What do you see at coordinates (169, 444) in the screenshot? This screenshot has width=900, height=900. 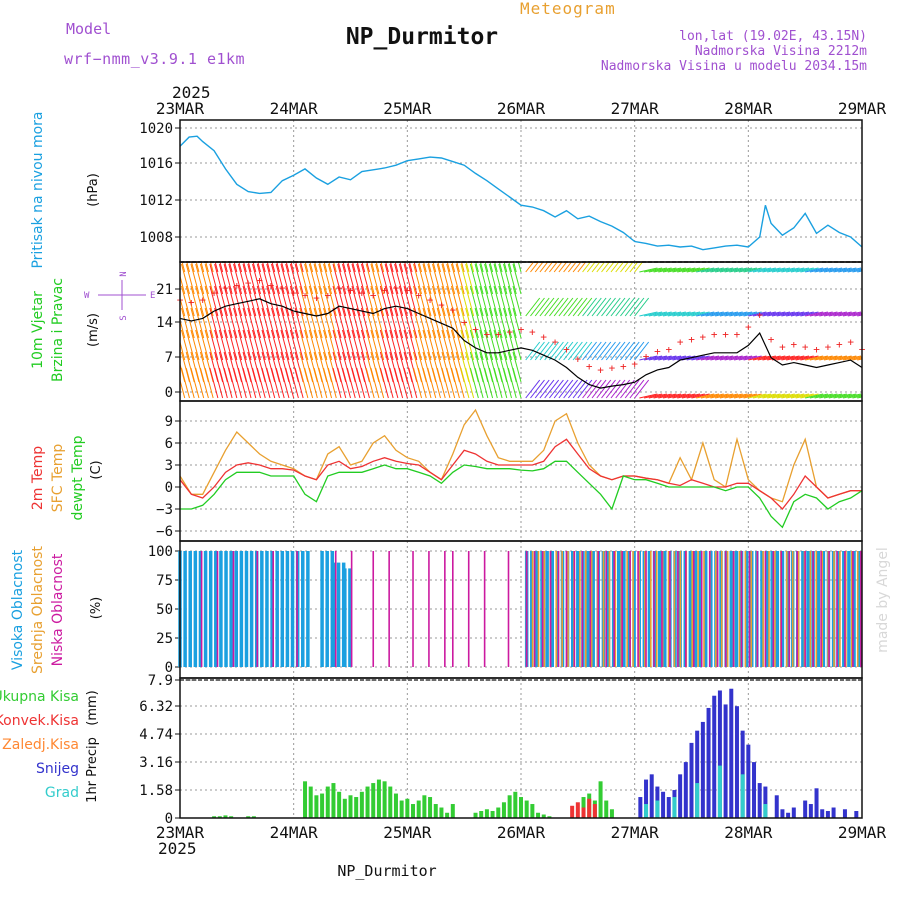 I see `ytick-label-2-1: 6` at bounding box center [169, 444].